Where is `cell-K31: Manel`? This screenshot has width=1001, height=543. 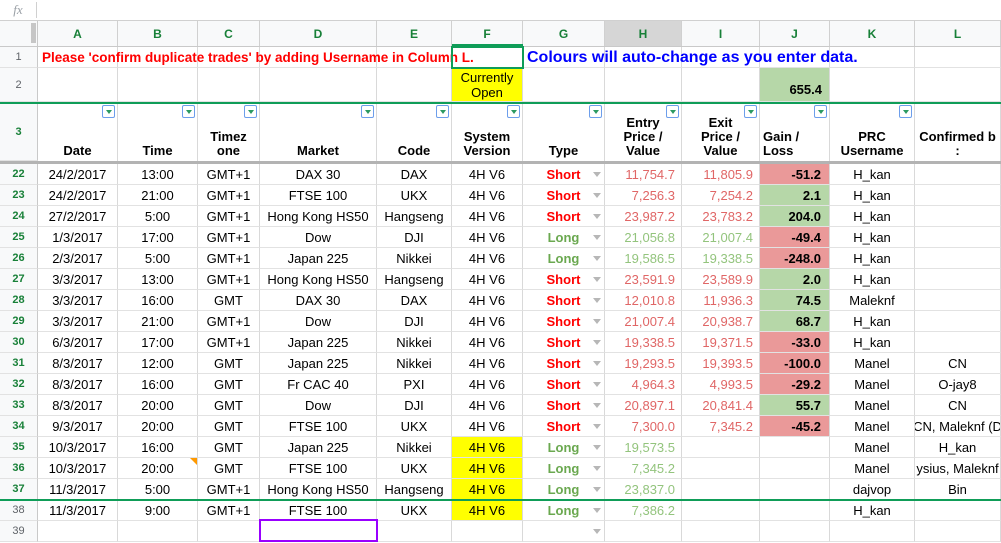 cell-K31: Manel is located at coordinates (872, 363).